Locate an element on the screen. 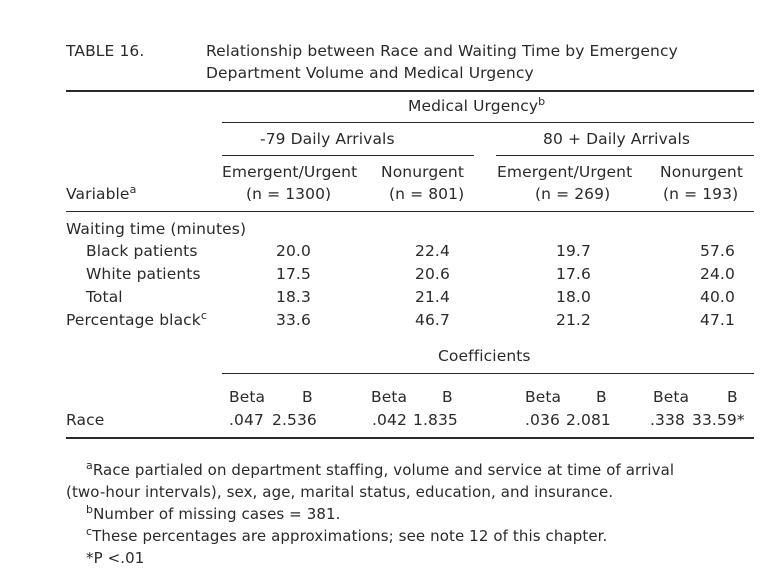 The width and height of the screenshot is (776, 573). cell: .042 is located at coordinates (389, 420).